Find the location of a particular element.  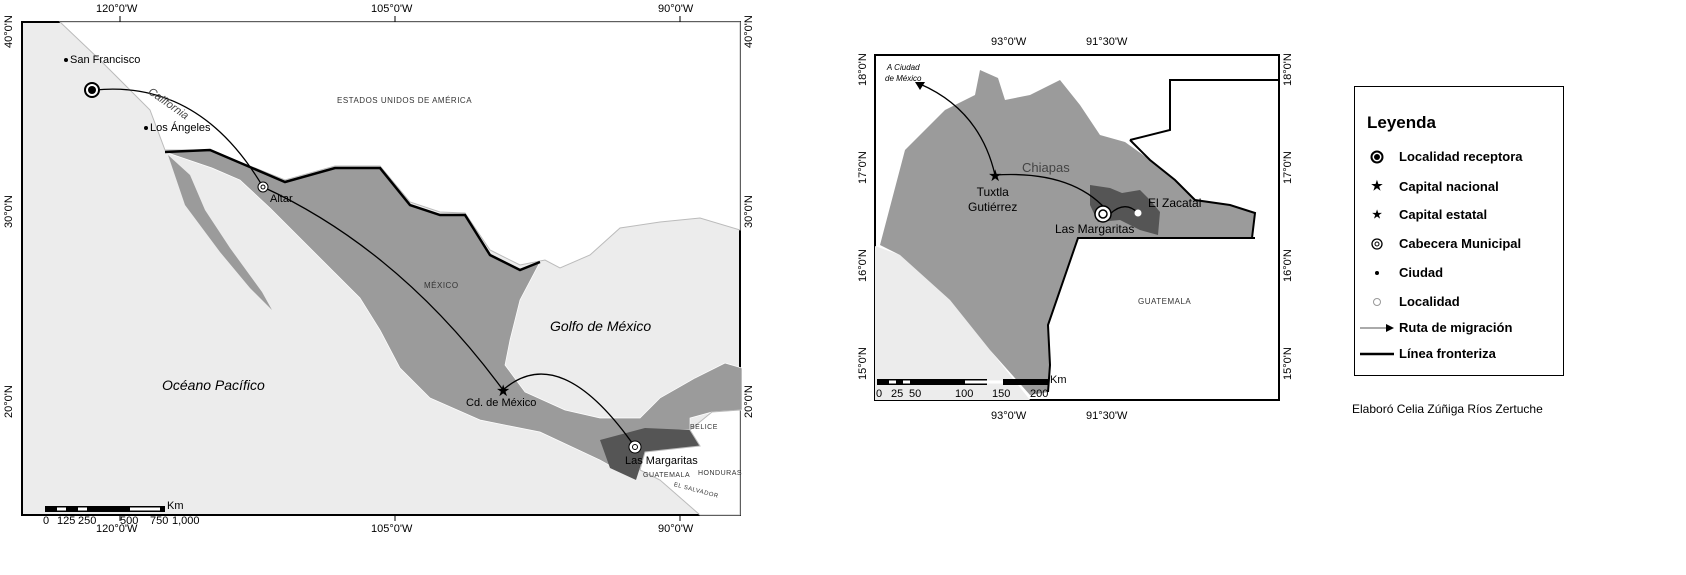

map-right: ★ is located at coordinates (1077, 227).